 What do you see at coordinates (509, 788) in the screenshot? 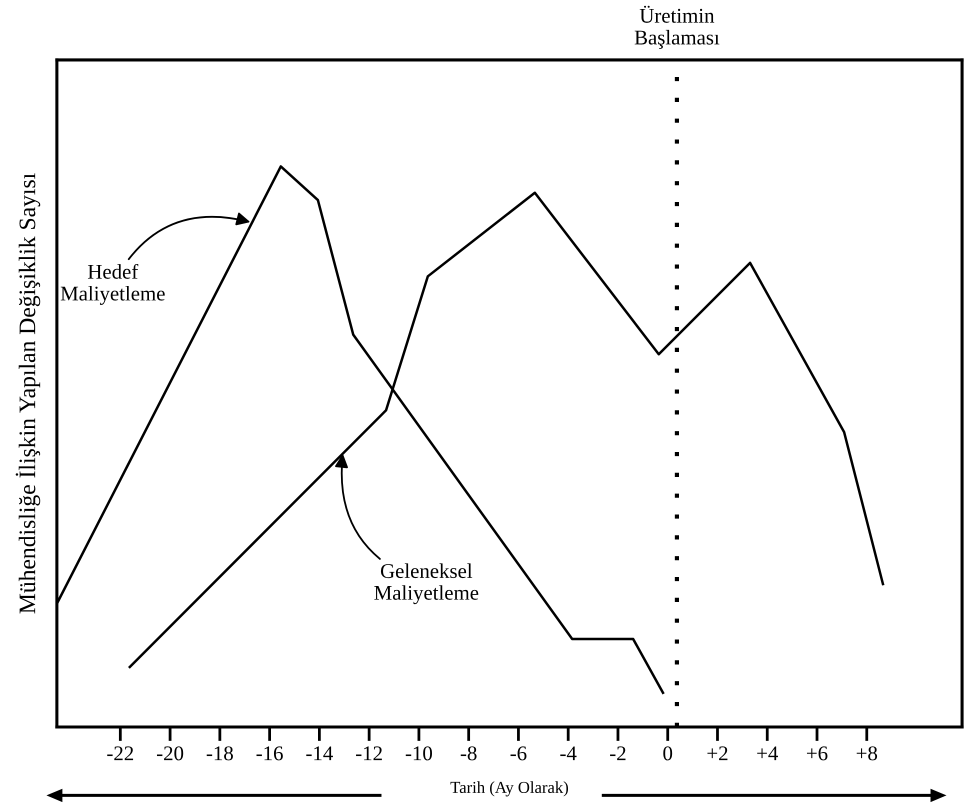
I see `x-axis-title: Tarih (Ay Olarak)` at bounding box center [509, 788].